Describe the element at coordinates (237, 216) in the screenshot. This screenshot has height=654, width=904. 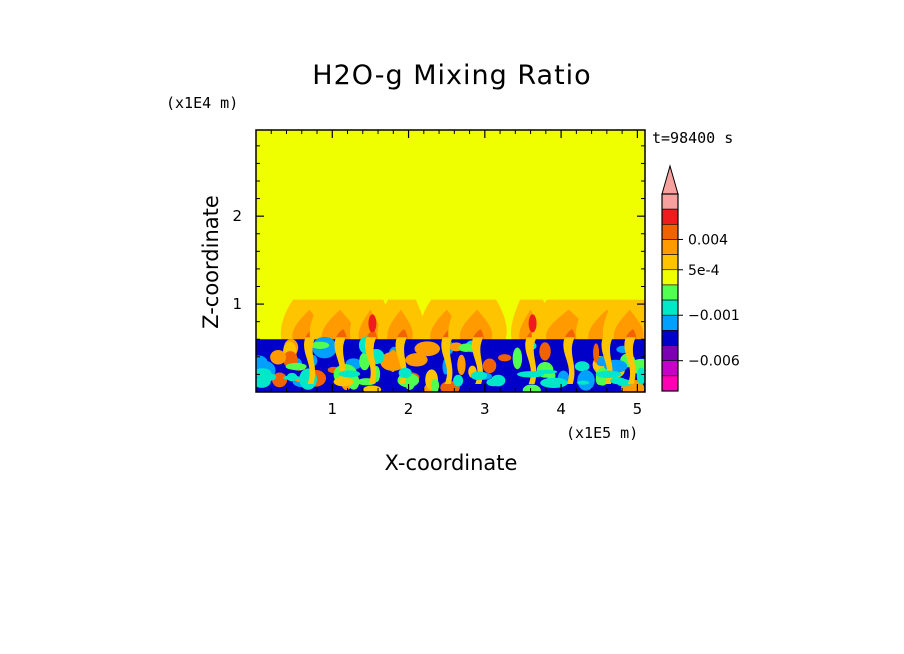
I see `y-tick-label: 2` at that location.